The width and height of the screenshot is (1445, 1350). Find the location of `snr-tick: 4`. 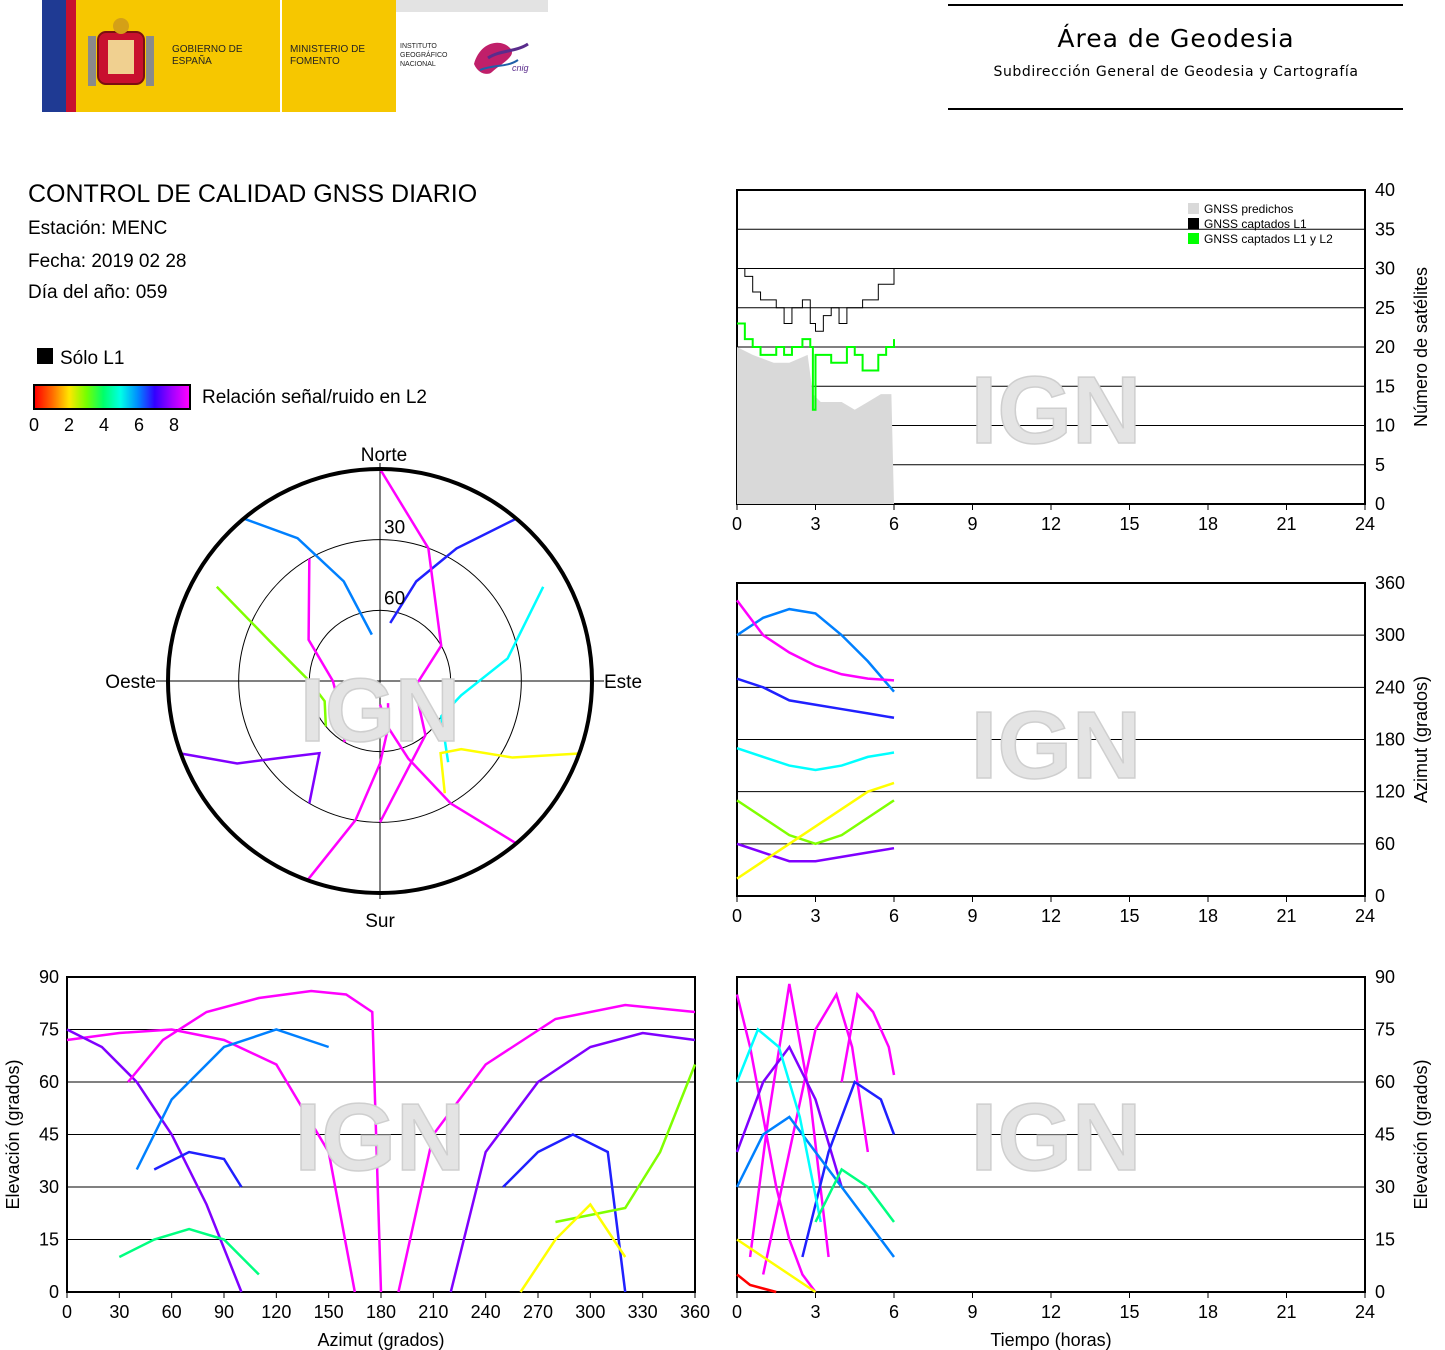

snr-tick: 4 is located at coordinates (104, 425).